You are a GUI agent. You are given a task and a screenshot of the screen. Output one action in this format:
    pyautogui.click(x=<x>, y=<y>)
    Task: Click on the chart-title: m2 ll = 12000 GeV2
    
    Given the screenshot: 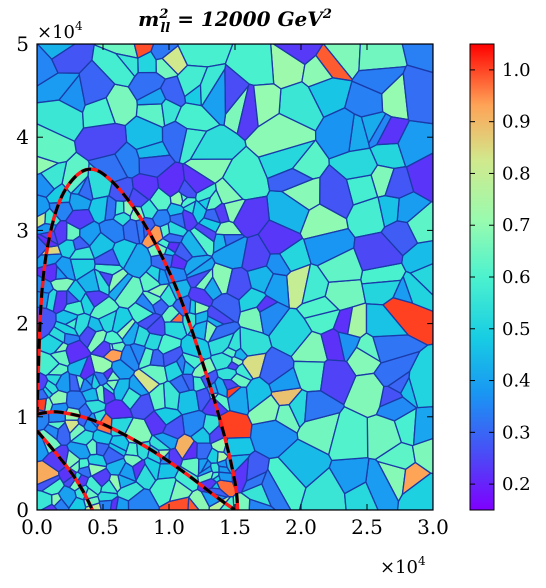 What is the action you would take?
    pyautogui.click(x=235, y=21)
    